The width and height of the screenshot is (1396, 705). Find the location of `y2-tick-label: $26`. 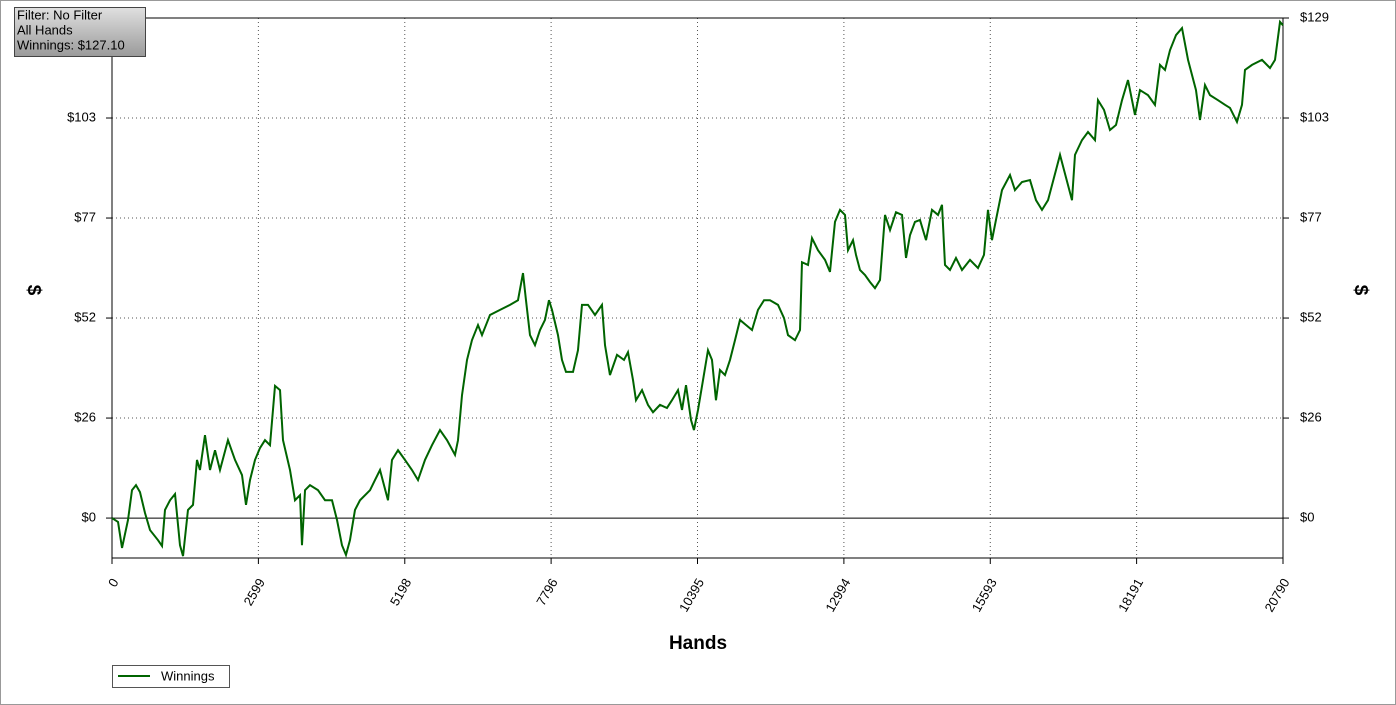

y2-tick-label: $26 is located at coordinates (1311, 416).